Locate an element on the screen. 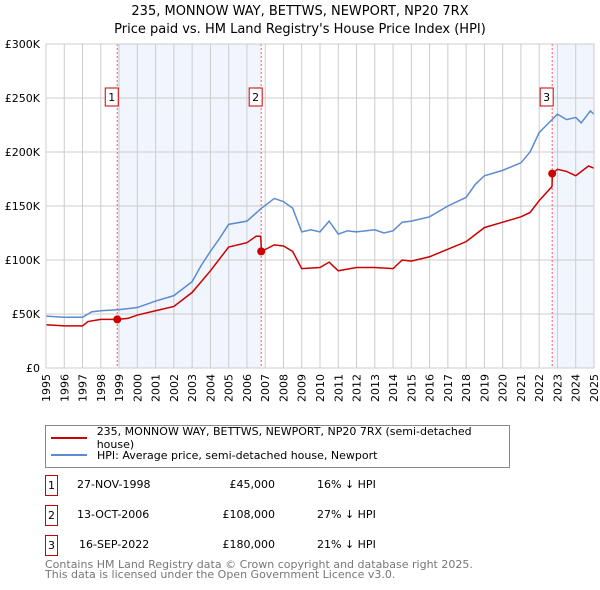 The image size is (600, 590). x-tick-label: 1999 is located at coordinates (119, 388).